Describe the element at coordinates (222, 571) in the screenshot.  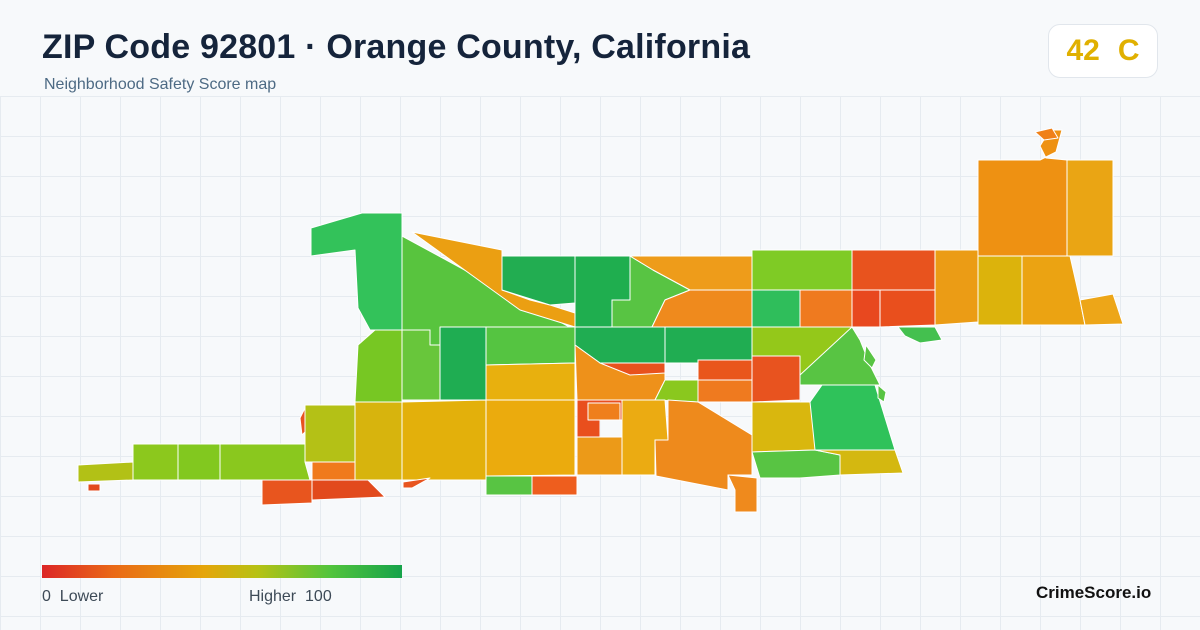
I see `legend-gradient-bar` at that location.